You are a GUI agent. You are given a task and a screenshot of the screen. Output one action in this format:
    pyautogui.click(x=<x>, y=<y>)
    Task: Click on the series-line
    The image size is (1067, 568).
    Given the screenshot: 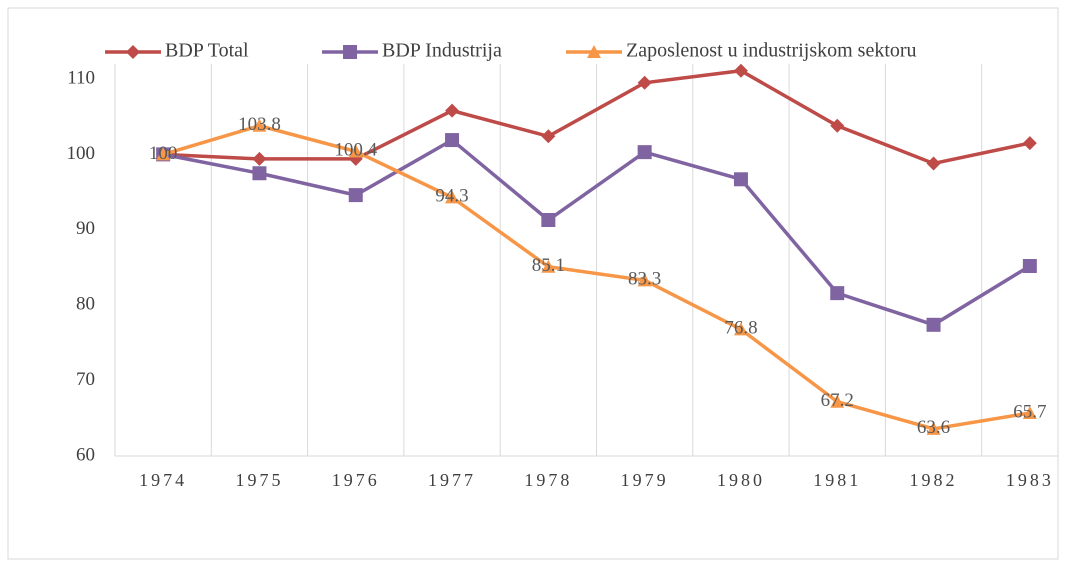 What is the action you would take?
    pyautogui.click(x=597, y=117)
    